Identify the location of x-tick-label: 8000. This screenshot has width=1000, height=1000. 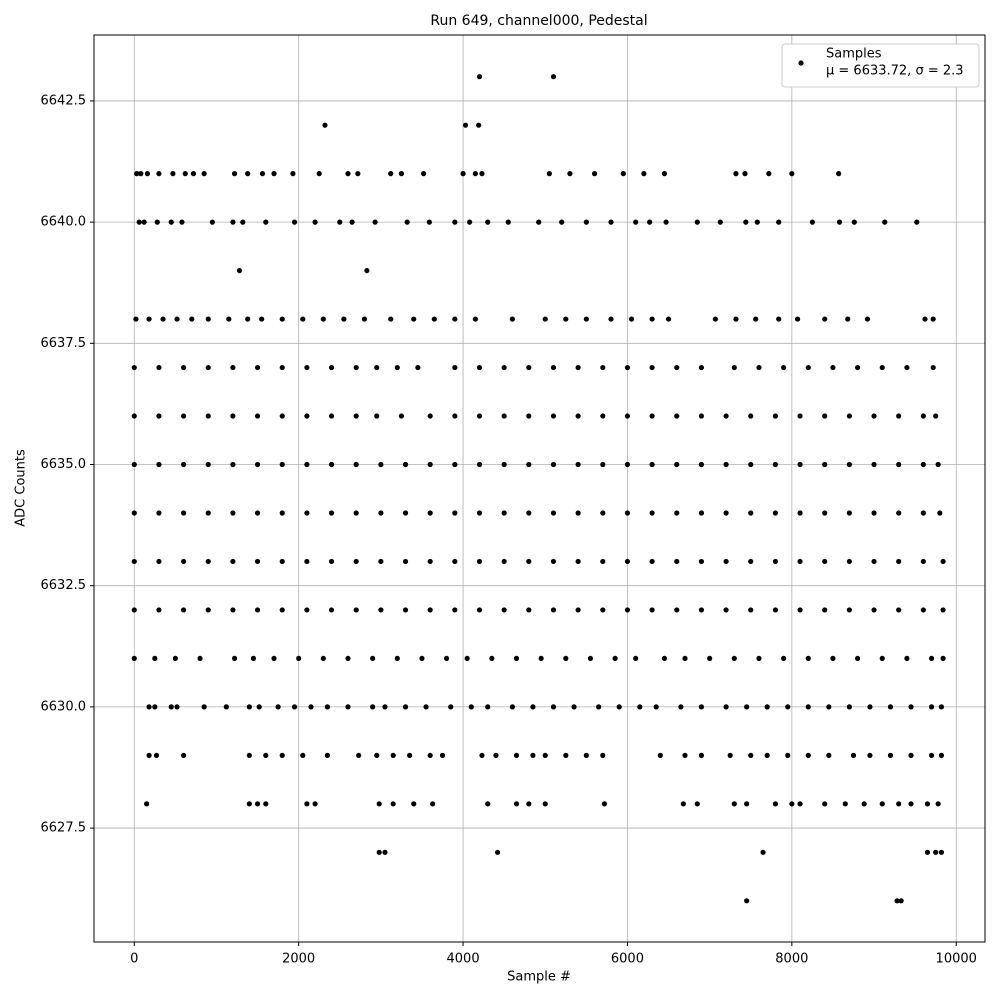
(791, 959).